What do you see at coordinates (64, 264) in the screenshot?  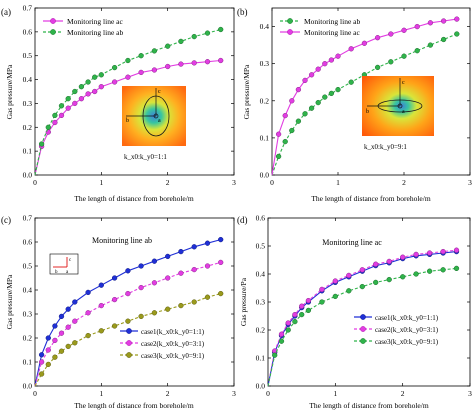 I see `inset-schematic-frame-c` at bounding box center [64, 264].